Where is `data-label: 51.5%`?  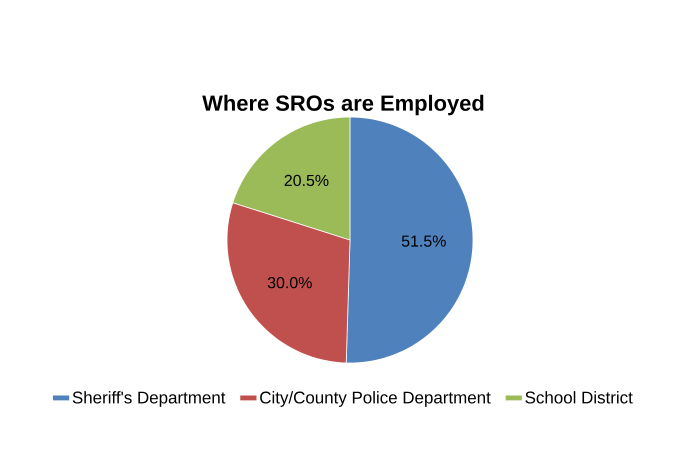 data-label: 51.5% is located at coordinates (424, 241).